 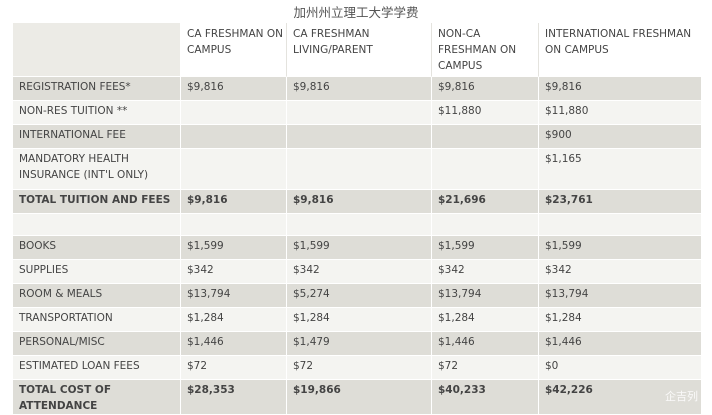 I want to click on column-header: CA FRESHMAN ON CAMPUS, so click(x=234, y=50).